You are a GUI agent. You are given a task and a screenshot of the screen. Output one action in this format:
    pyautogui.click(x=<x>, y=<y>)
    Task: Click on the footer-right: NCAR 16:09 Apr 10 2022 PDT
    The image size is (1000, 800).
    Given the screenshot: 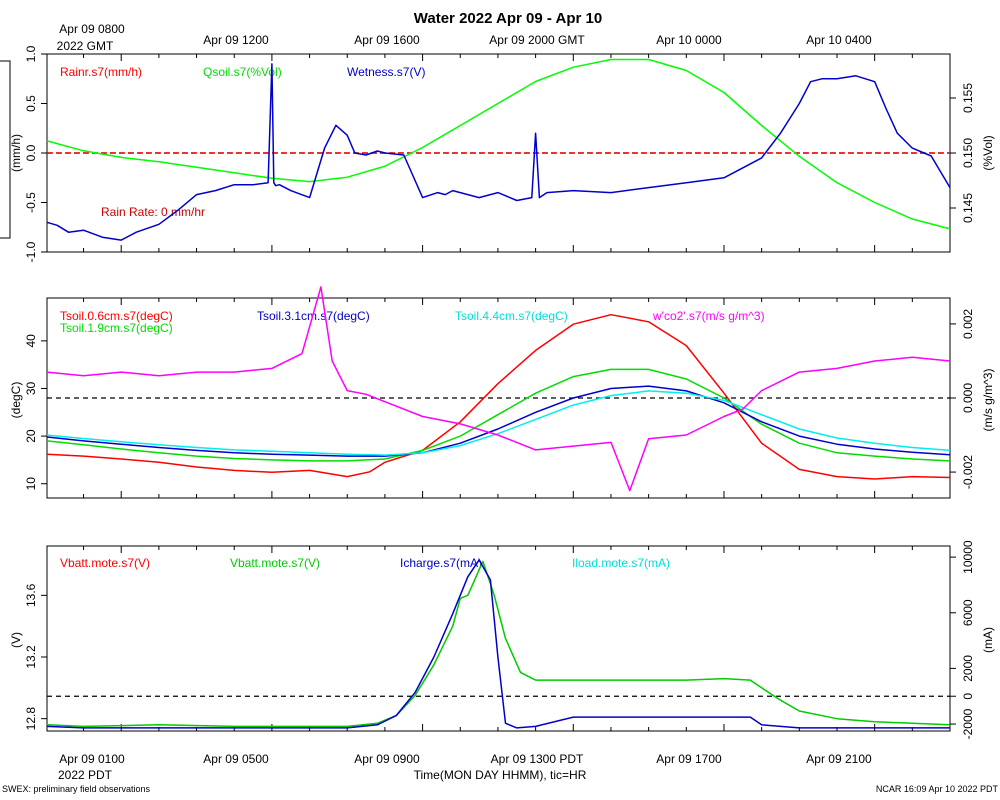 What is the action you would take?
    pyautogui.click(x=937, y=789)
    